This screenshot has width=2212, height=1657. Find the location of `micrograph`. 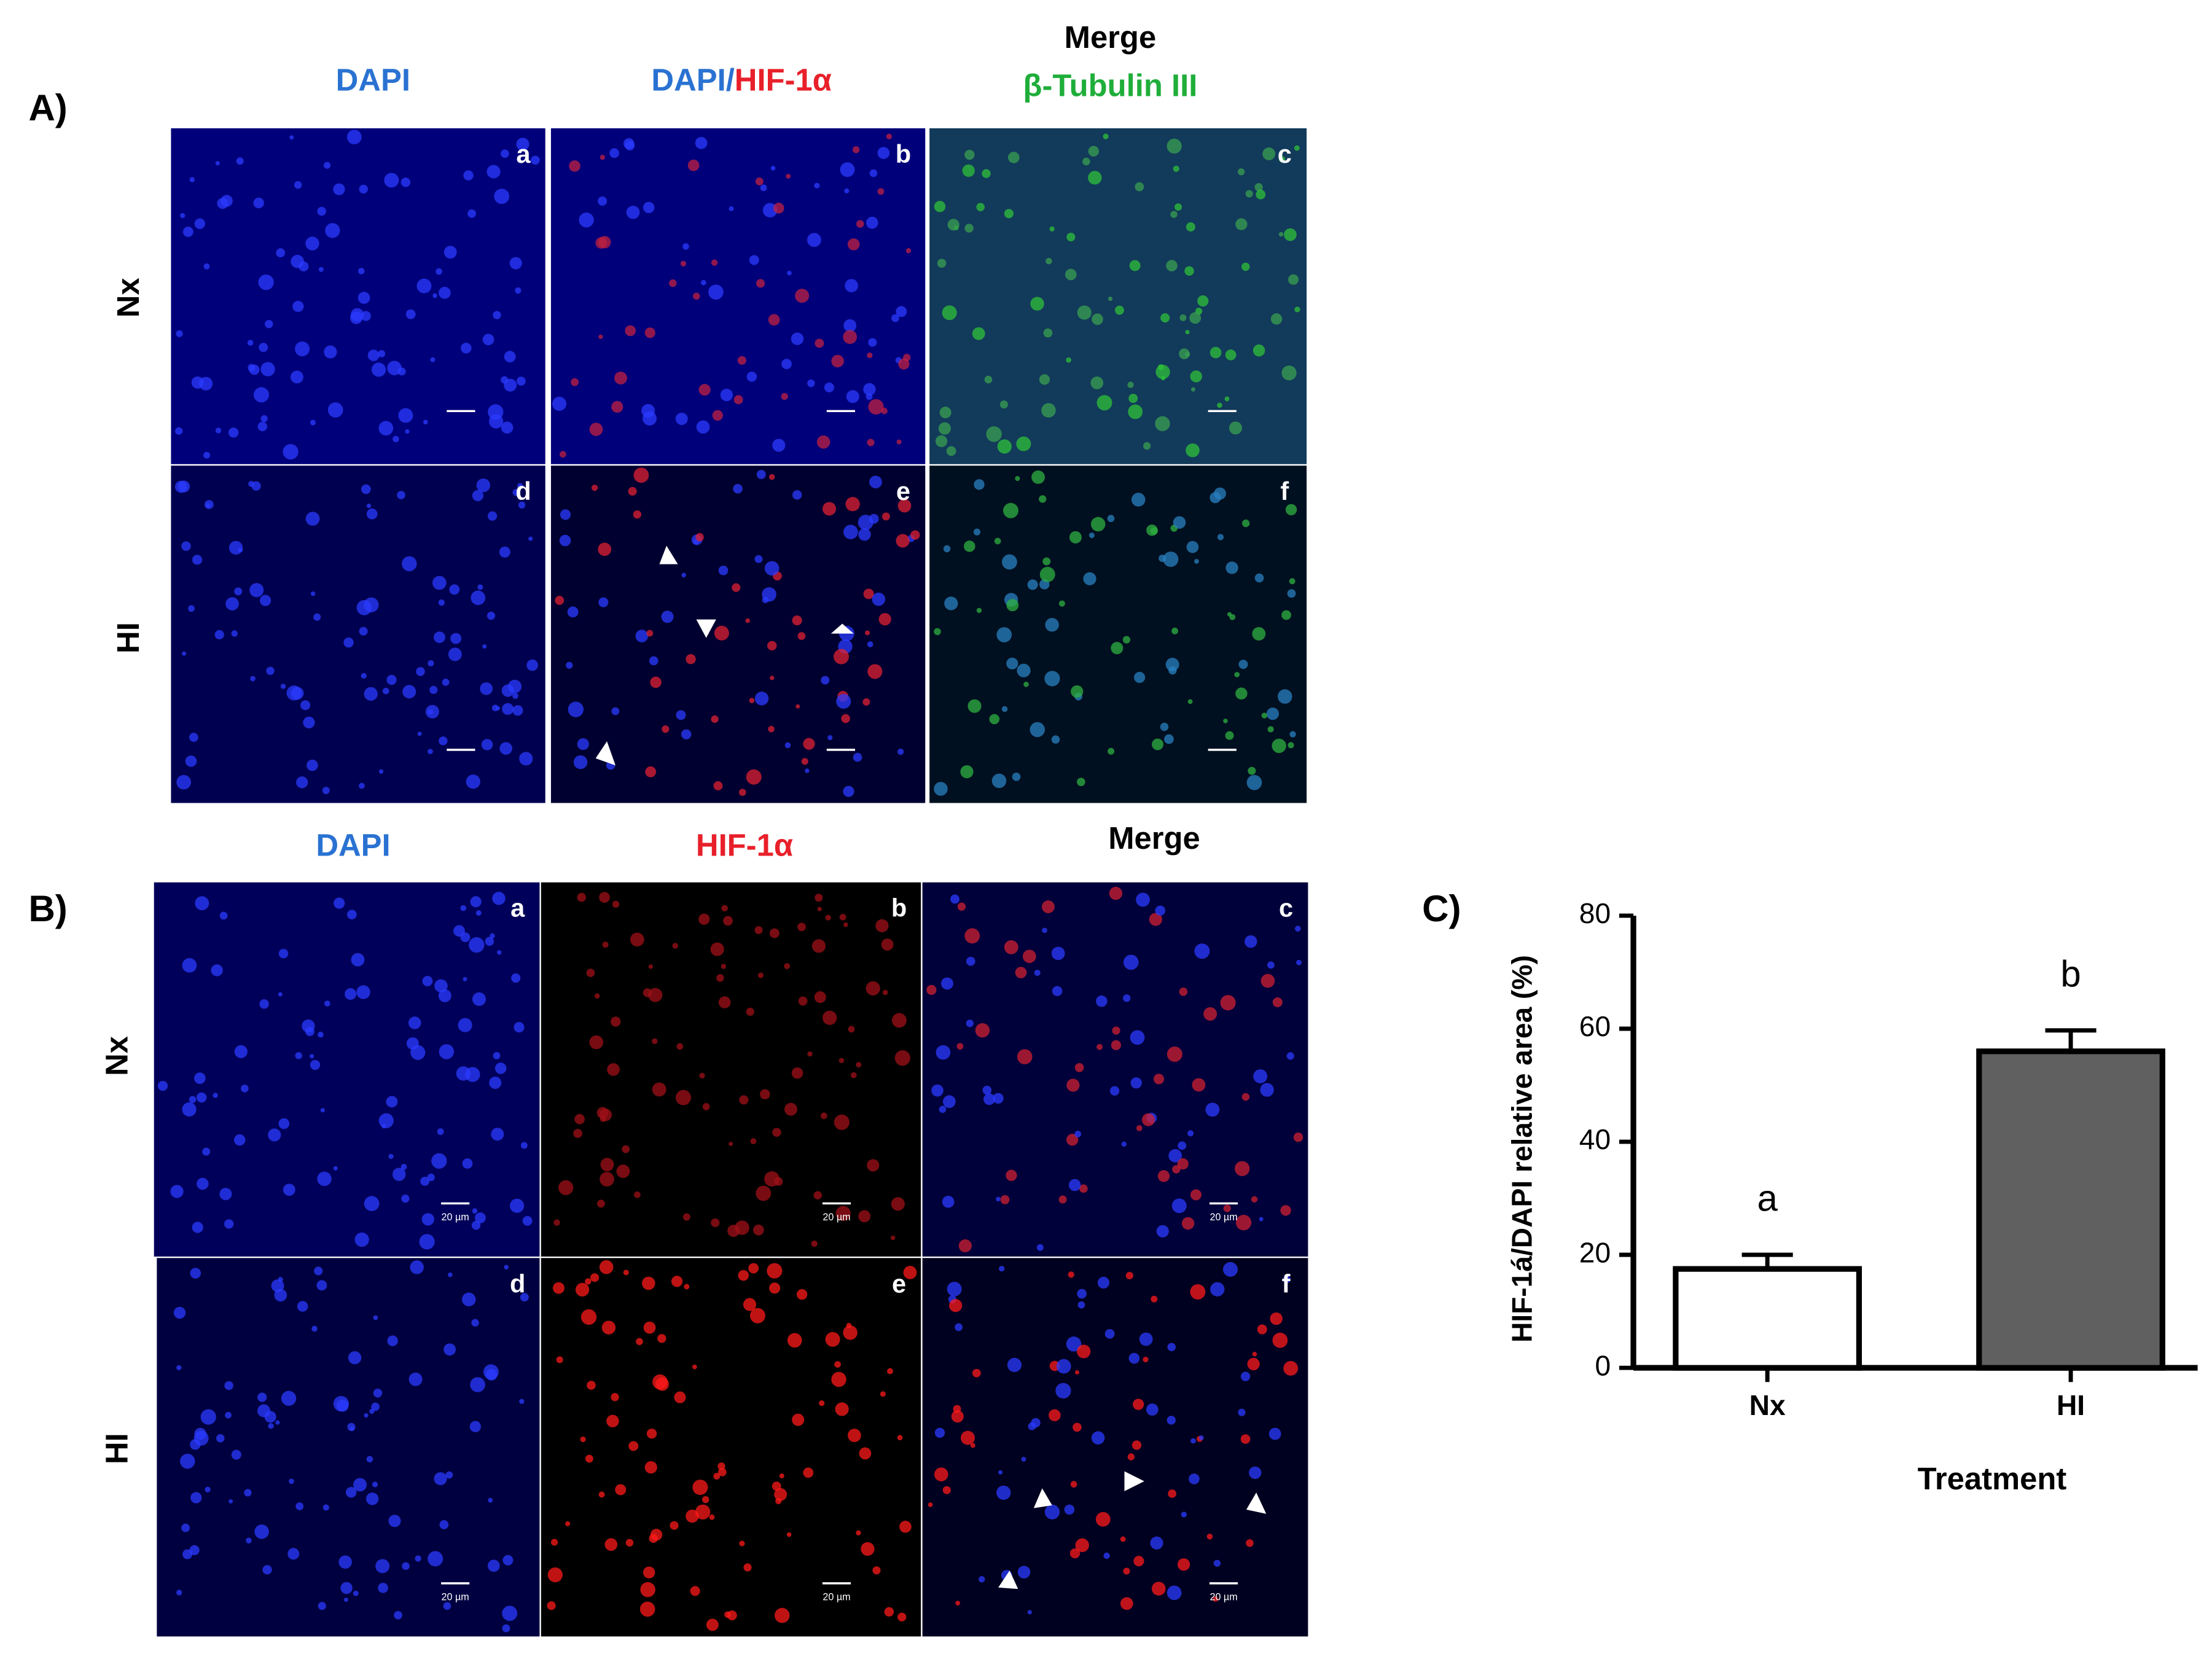

micrograph is located at coordinates (346, 1069).